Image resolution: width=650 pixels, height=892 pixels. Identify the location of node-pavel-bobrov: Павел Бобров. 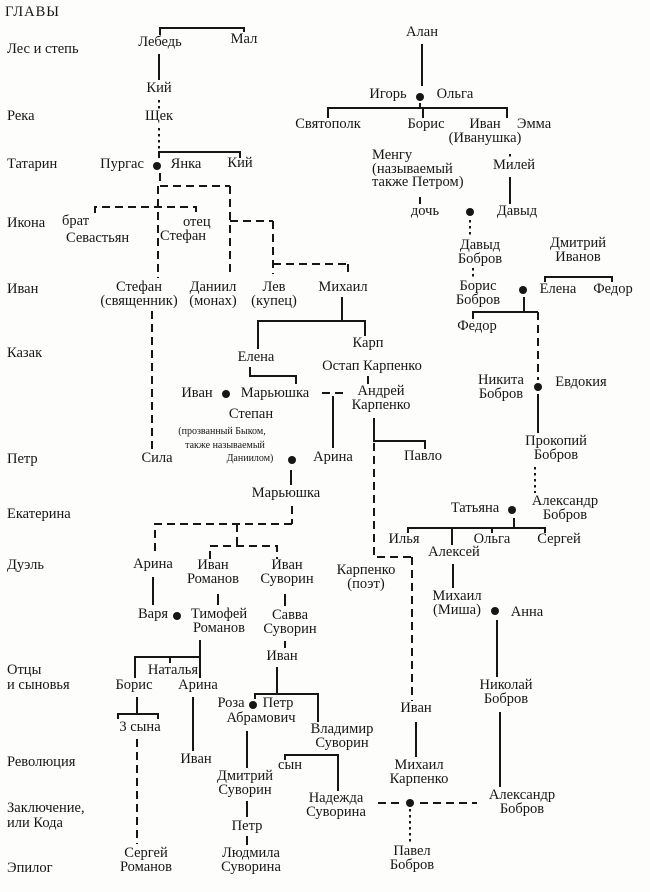
(412, 858).